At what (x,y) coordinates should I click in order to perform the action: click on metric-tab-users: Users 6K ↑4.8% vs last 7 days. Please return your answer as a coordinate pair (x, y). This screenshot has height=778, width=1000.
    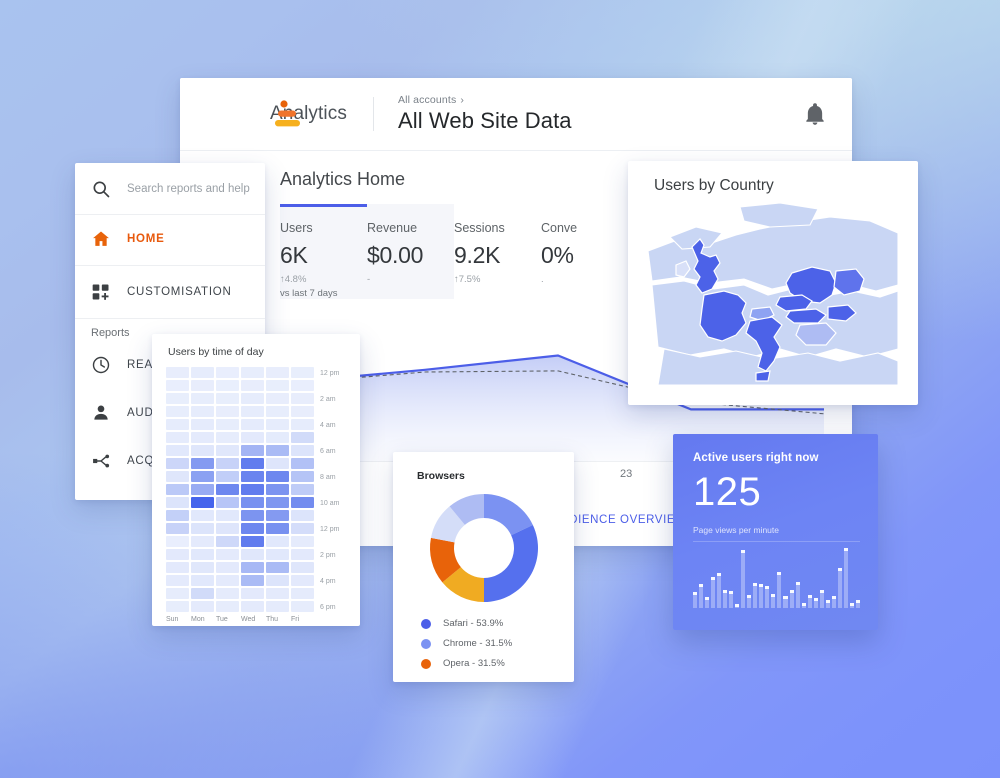
    Looking at the image, I should click on (323, 251).